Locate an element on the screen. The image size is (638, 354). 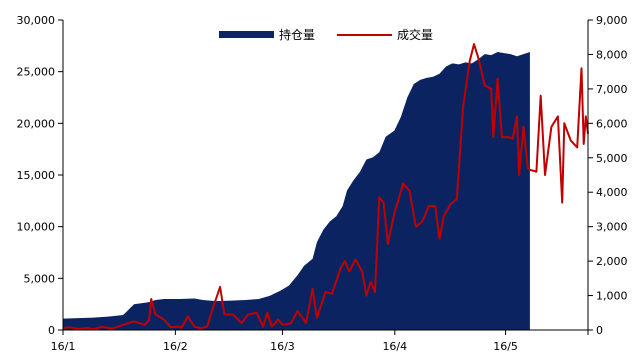
left-tick-label: 30,000 is located at coordinates (36, 20).